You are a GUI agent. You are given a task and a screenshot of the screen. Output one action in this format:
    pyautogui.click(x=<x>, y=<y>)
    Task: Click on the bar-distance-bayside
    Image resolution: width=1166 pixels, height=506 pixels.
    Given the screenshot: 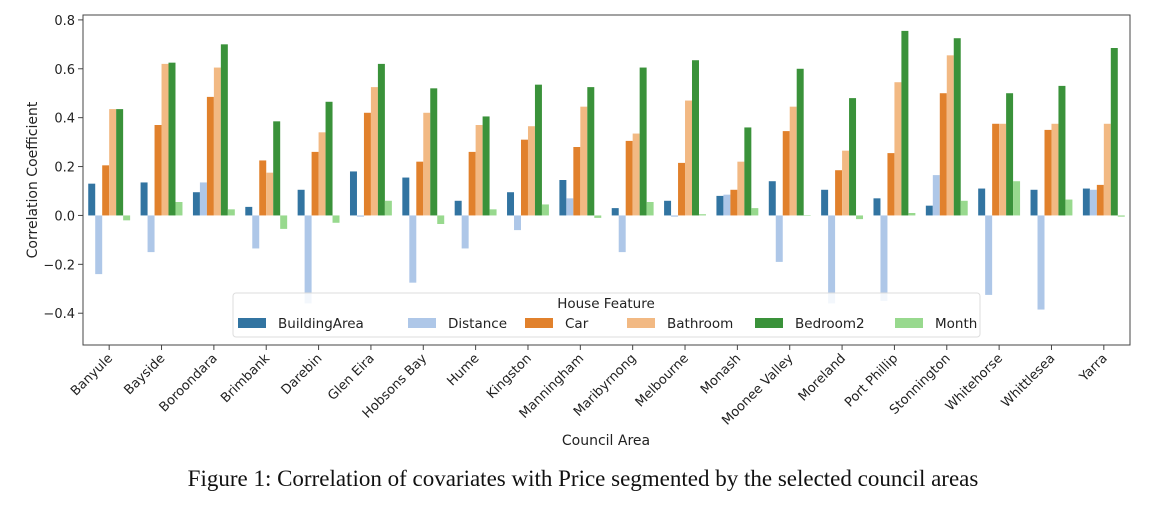 What is the action you would take?
    pyautogui.click(x=151, y=234)
    